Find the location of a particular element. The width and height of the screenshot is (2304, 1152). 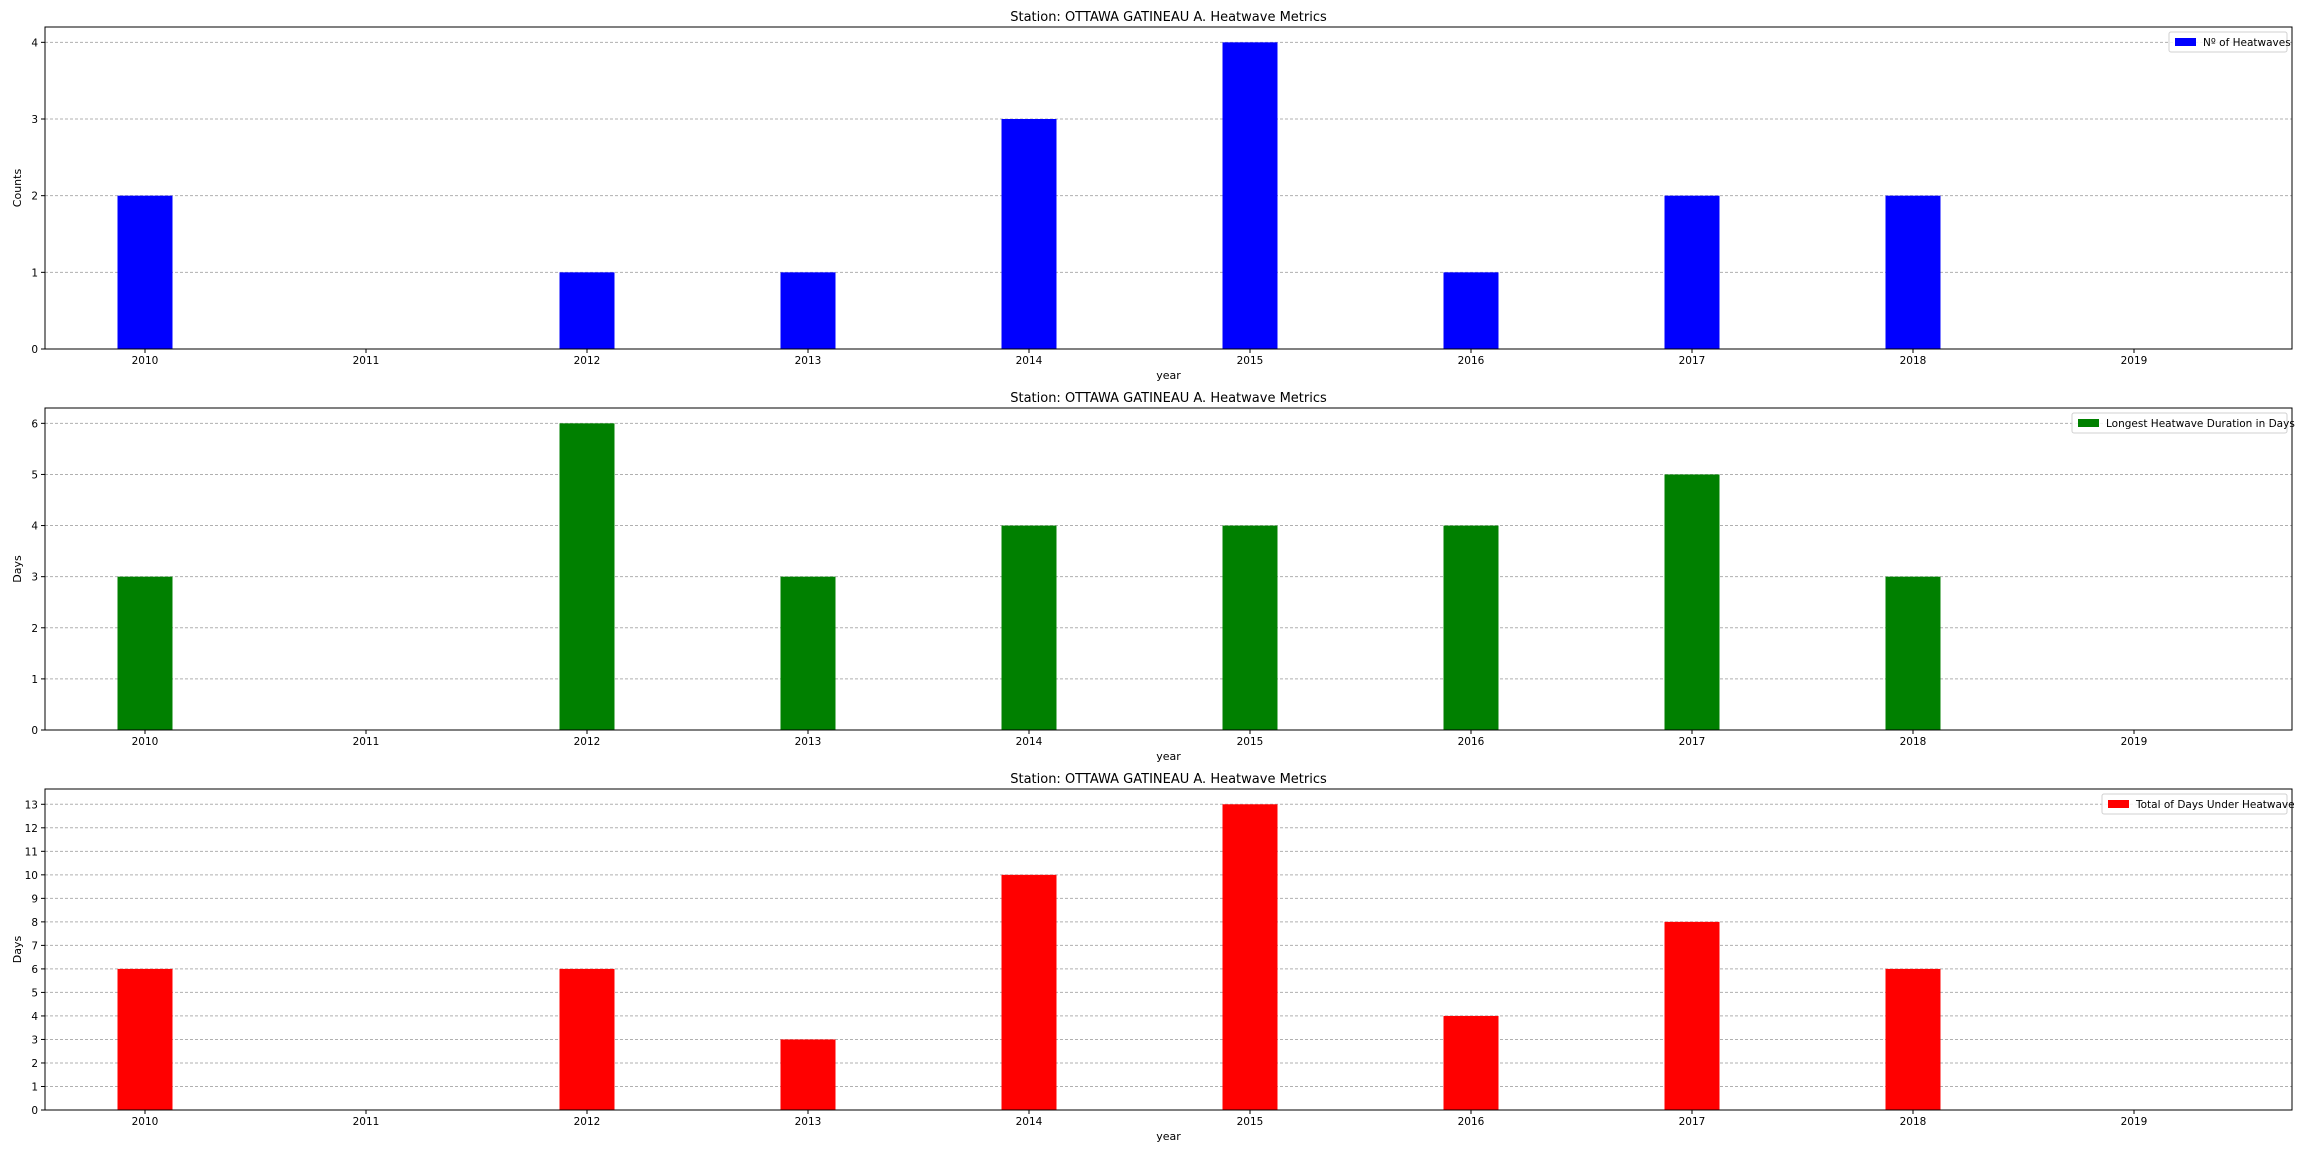

legend: Longest Heatwave Duration in Days is located at coordinates (2183, 423).